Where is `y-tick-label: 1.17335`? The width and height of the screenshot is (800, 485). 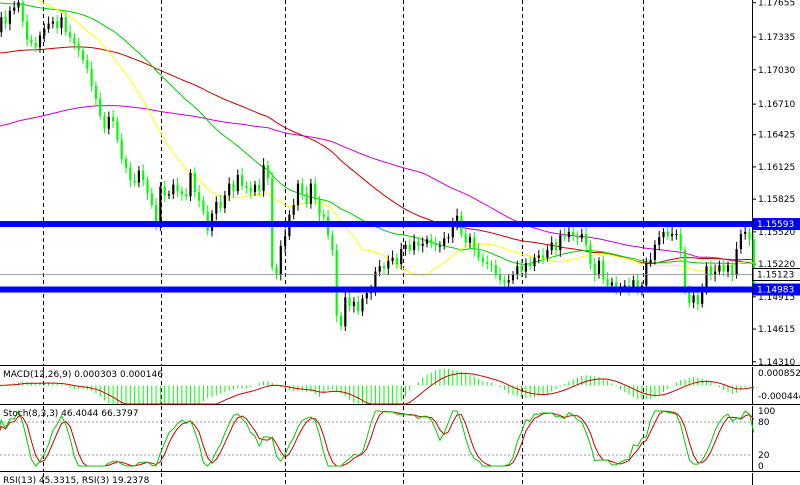
y-tick-label: 1.17335 is located at coordinates (776, 38).